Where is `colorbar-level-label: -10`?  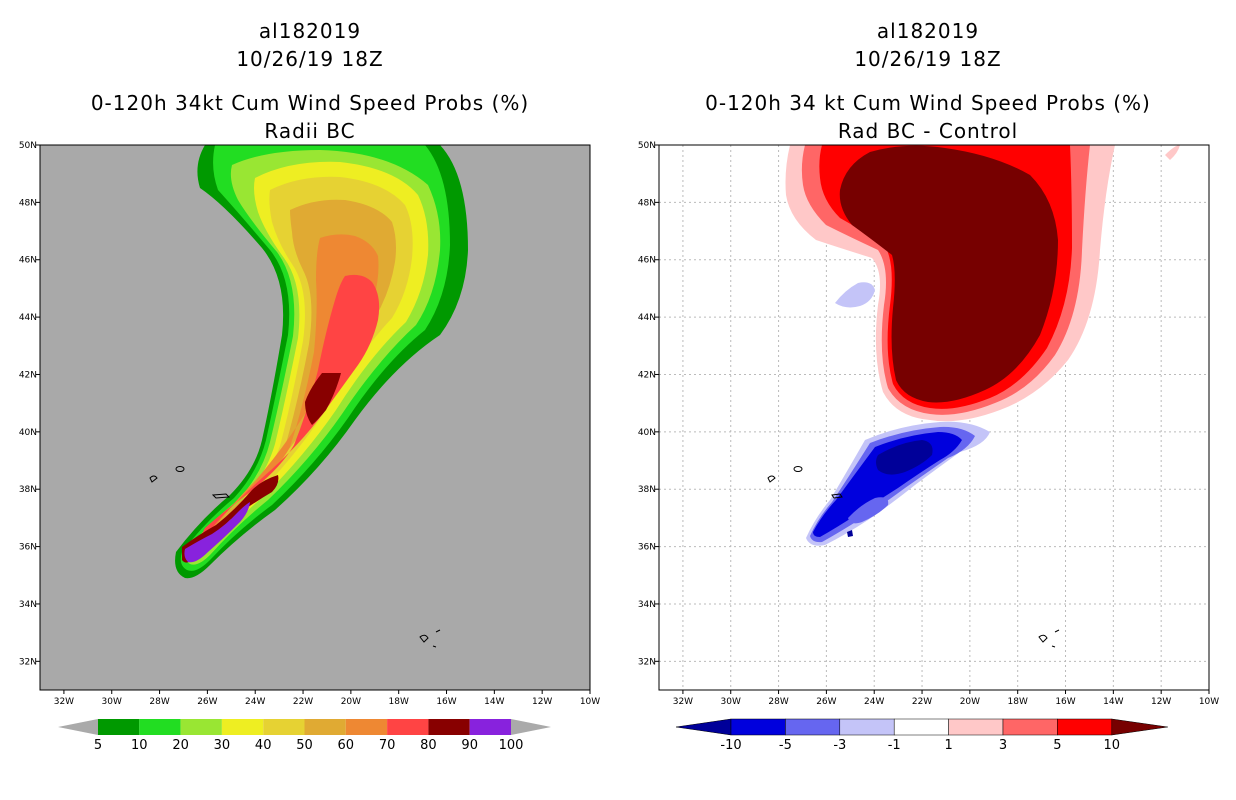
colorbar-level-label: -10 is located at coordinates (730, 745).